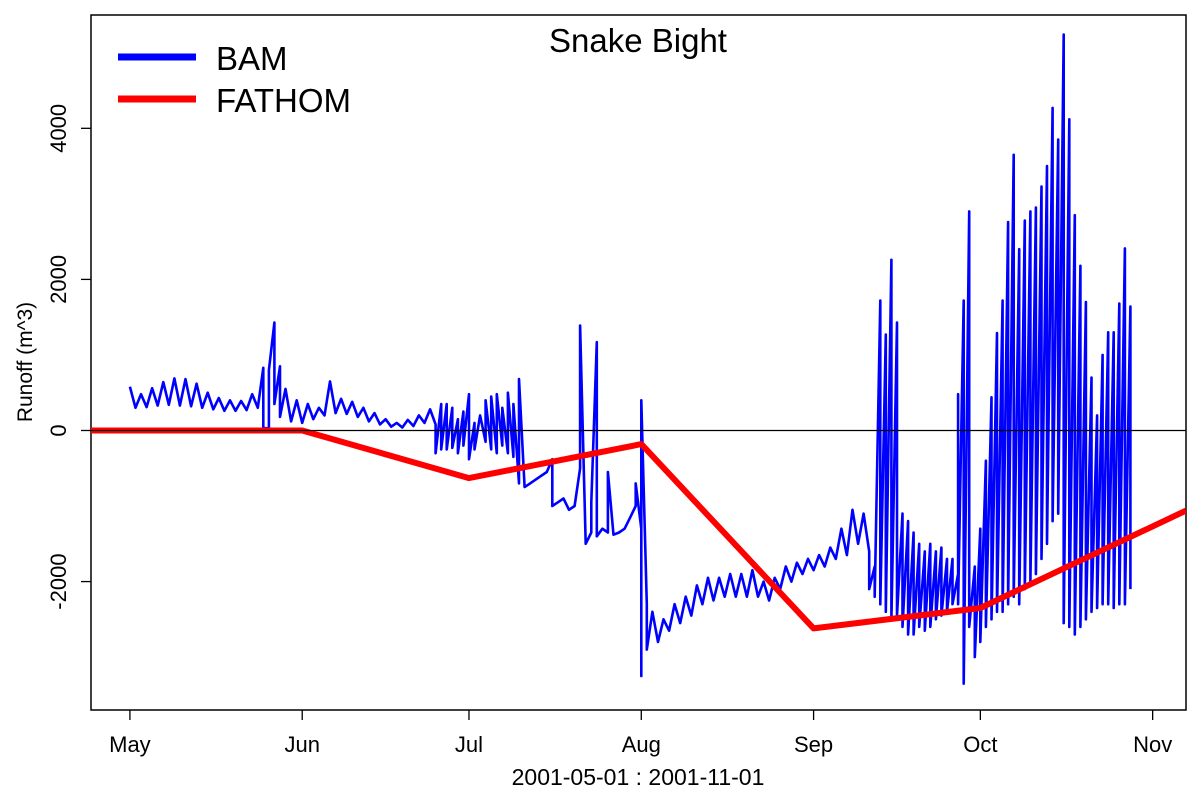 The width and height of the screenshot is (1200, 800). I want to click on x-tick-label: May, so click(130, 744).